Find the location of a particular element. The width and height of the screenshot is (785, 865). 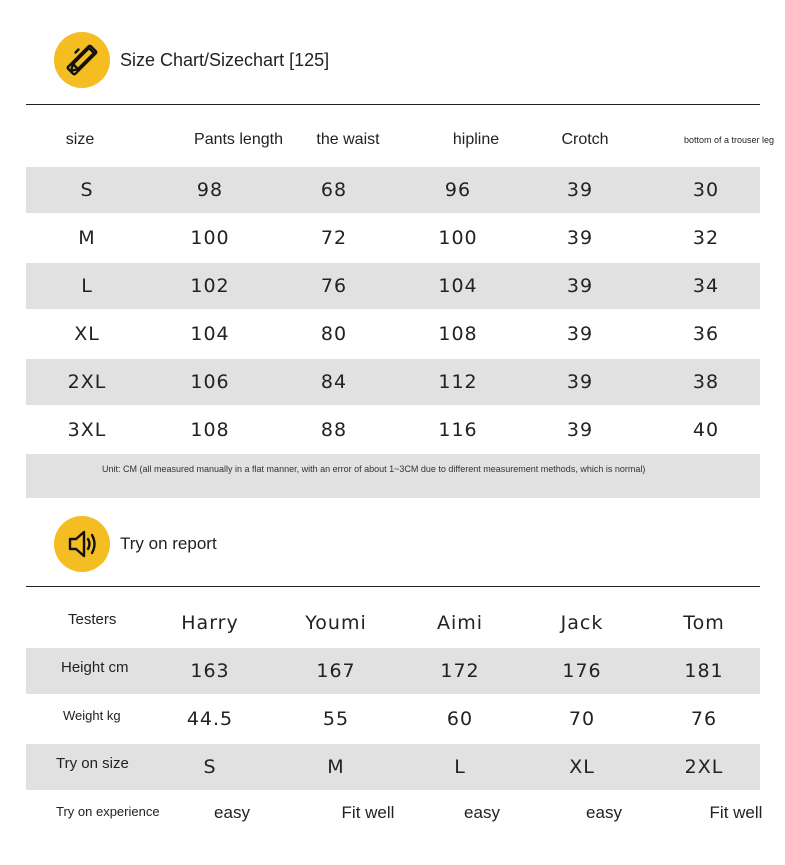

size-chart-header: Size Chart/Sizechart [125] is located at coordinates (191, 60).